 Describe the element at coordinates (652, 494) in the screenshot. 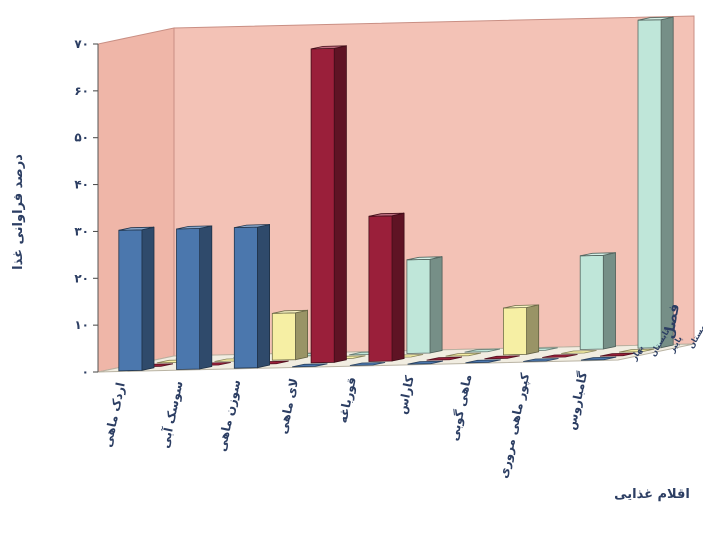

I see `x-axis-title: اقلام غذایی` at that location.